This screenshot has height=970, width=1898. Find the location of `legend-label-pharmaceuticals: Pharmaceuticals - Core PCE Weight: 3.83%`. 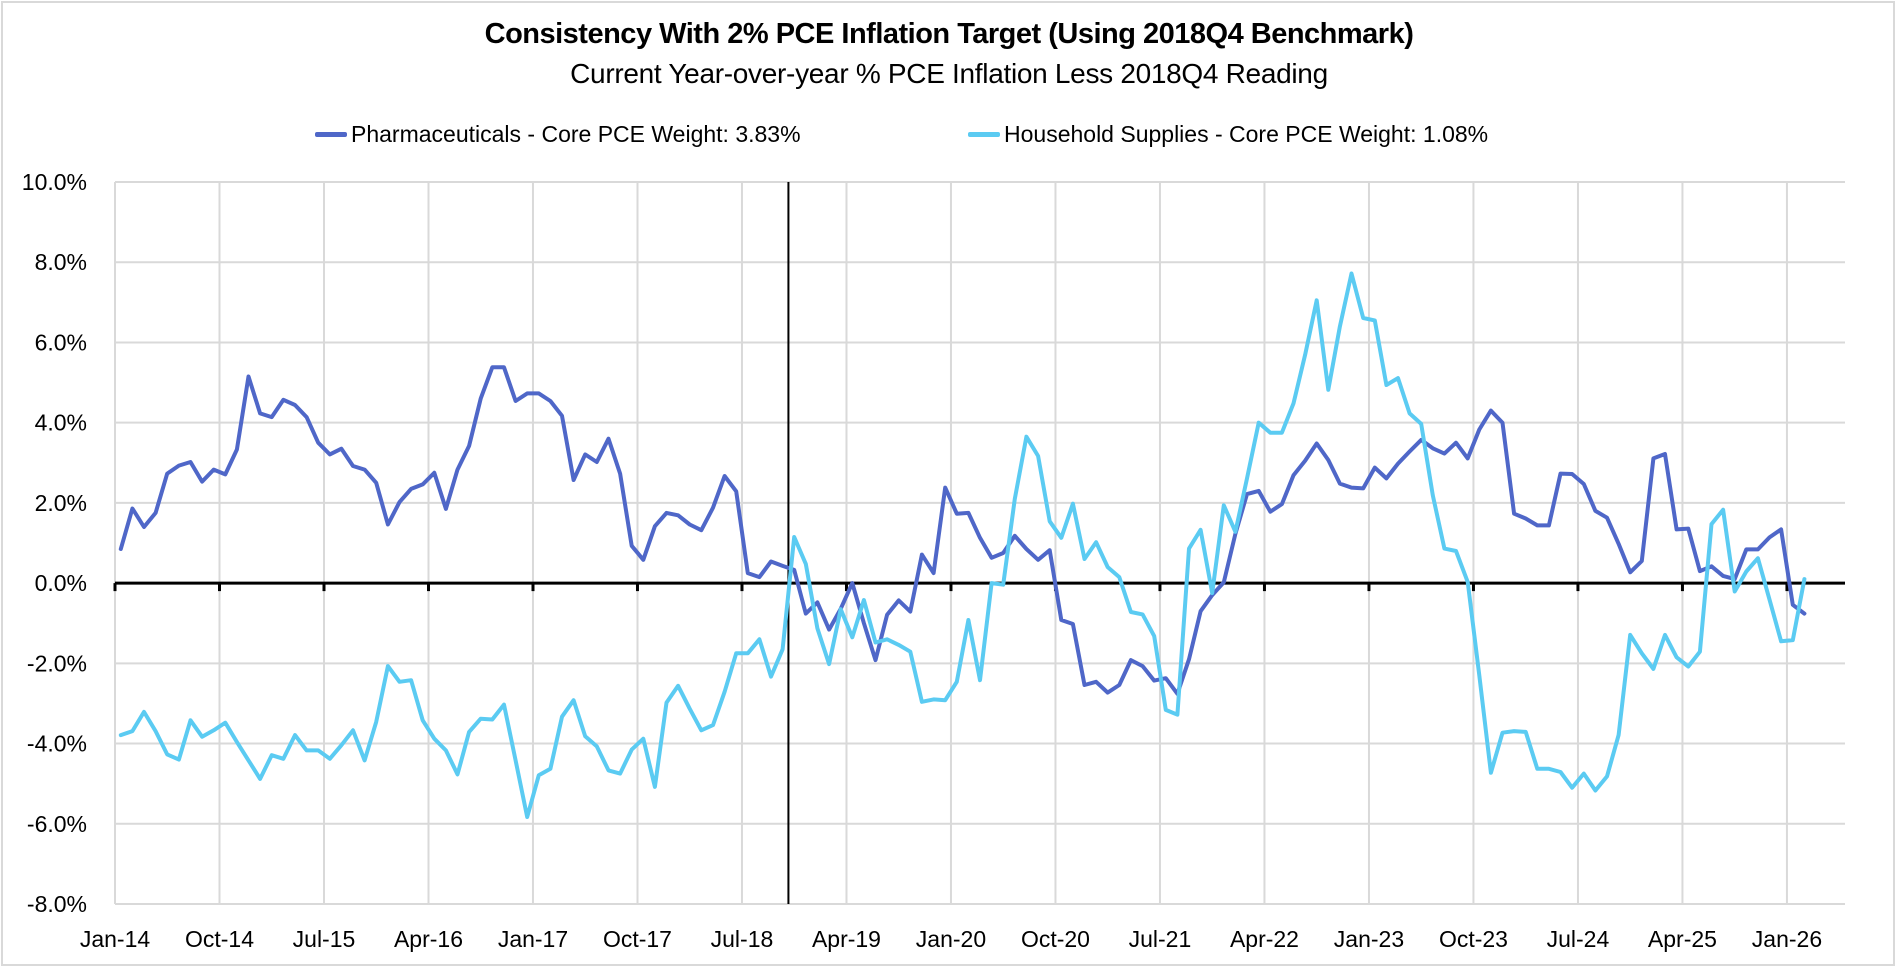

legend-label-pharmaceuticals: Pharmaceuticals - Core PCE Weight: 3.83% is located at coordinates (576, 133).